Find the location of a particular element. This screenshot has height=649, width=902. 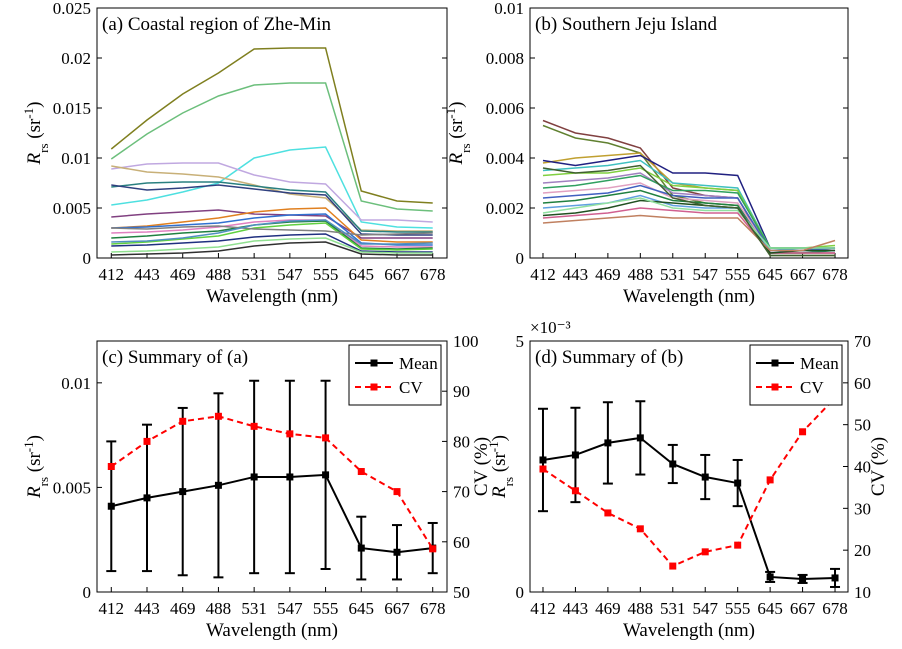

panel-title: (b) Southern Jeju Island is located at coordinates (626, 24).